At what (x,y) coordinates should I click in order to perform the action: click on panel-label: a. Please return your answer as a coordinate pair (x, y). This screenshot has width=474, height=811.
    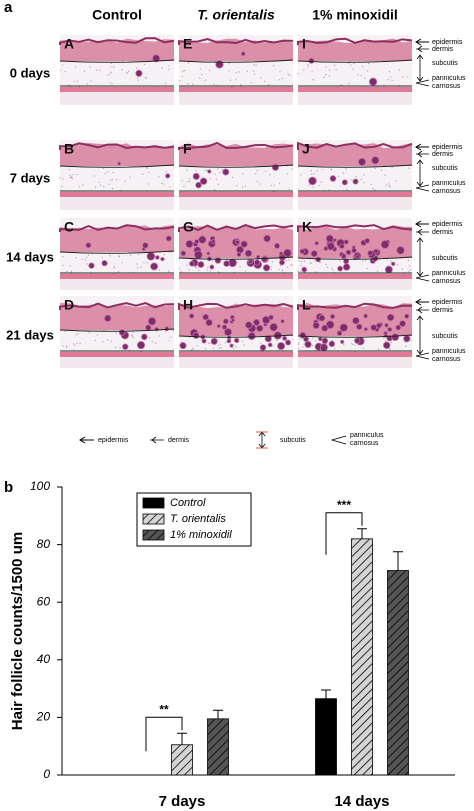
    Looking at the image, I should click on (8, 8).